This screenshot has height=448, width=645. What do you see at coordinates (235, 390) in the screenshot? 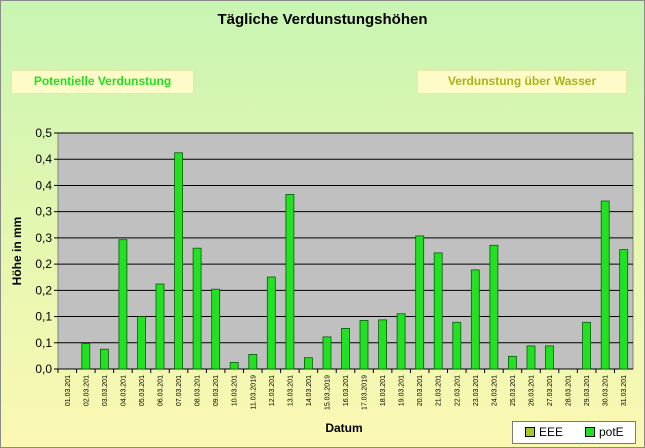
I see `x-tick-label: 10.03.201` at bounding box center [235, 390].